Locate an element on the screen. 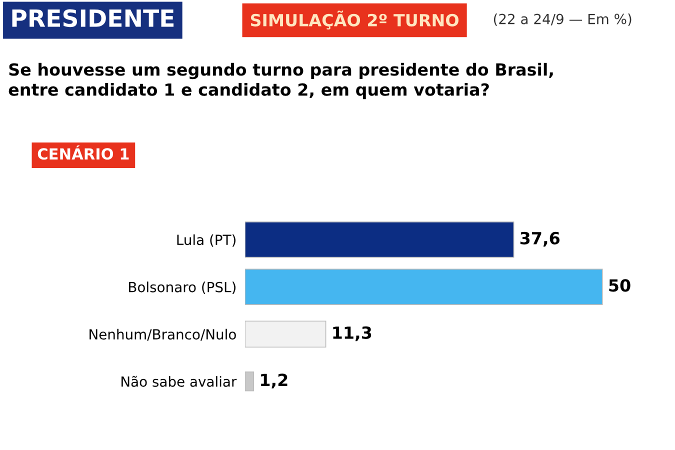  data-label: 11,3 is located at coordinates (352, 334).